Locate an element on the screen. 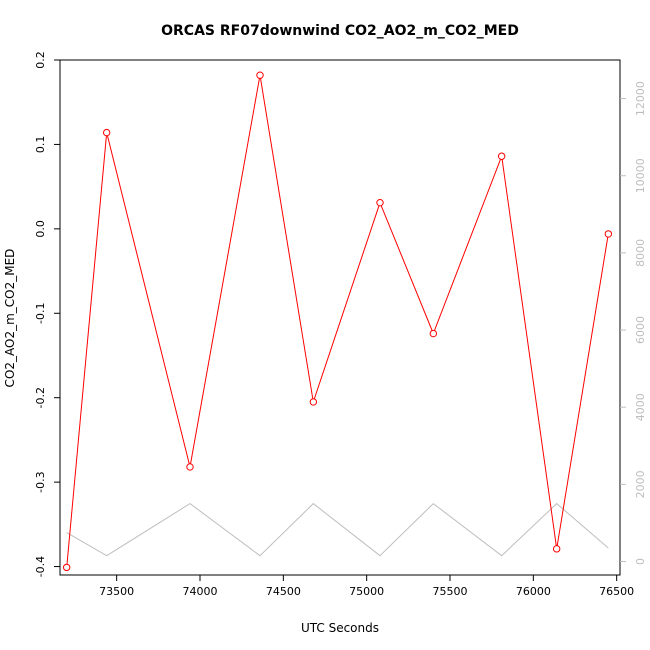 The height and width of the screenshot is (650, 650). y2-tick-label-3: 6000 is located at coordinates (640, 330).